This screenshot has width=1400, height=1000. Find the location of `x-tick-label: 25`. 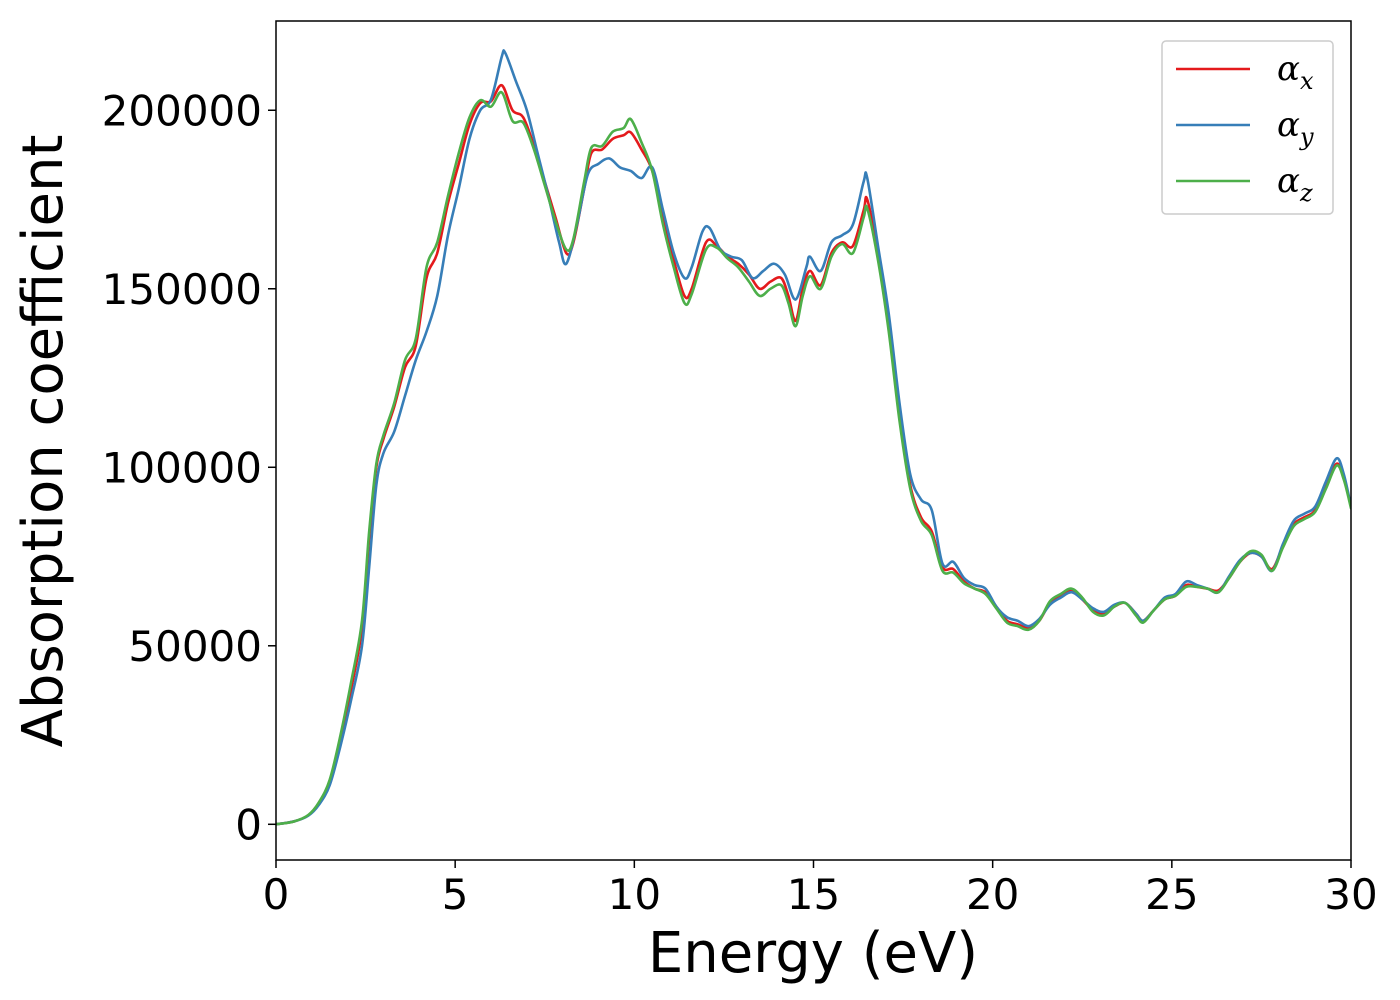

x-tick-label: 25 is located at coordinates (1171, 894).